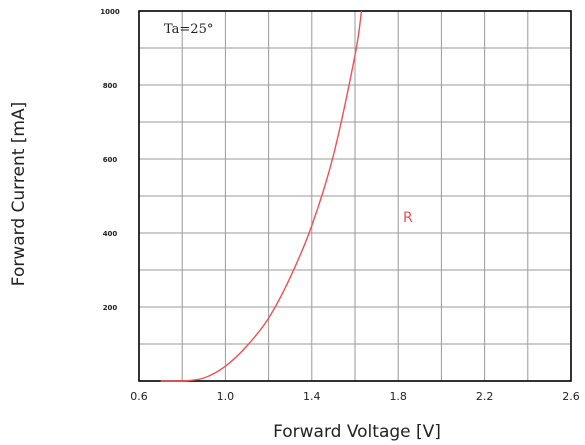 This screenshot has height=445, width=585. I want to click on y-tick-labels: 200 400 600 800 1000, so click(110, 160).